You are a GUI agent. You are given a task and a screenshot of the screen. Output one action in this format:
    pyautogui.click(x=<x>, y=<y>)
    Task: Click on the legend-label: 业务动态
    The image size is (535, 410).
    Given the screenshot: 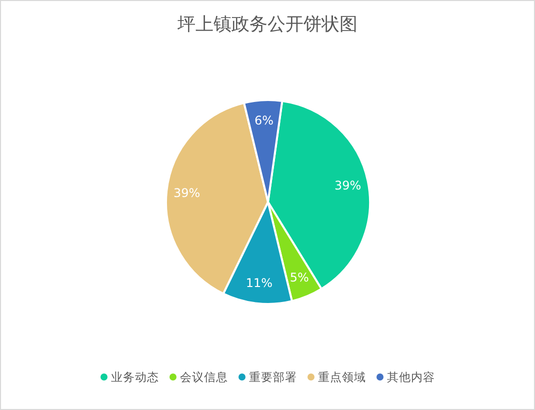 What is the action you would take?
    pyautogui.click(x=135, y=377)
    